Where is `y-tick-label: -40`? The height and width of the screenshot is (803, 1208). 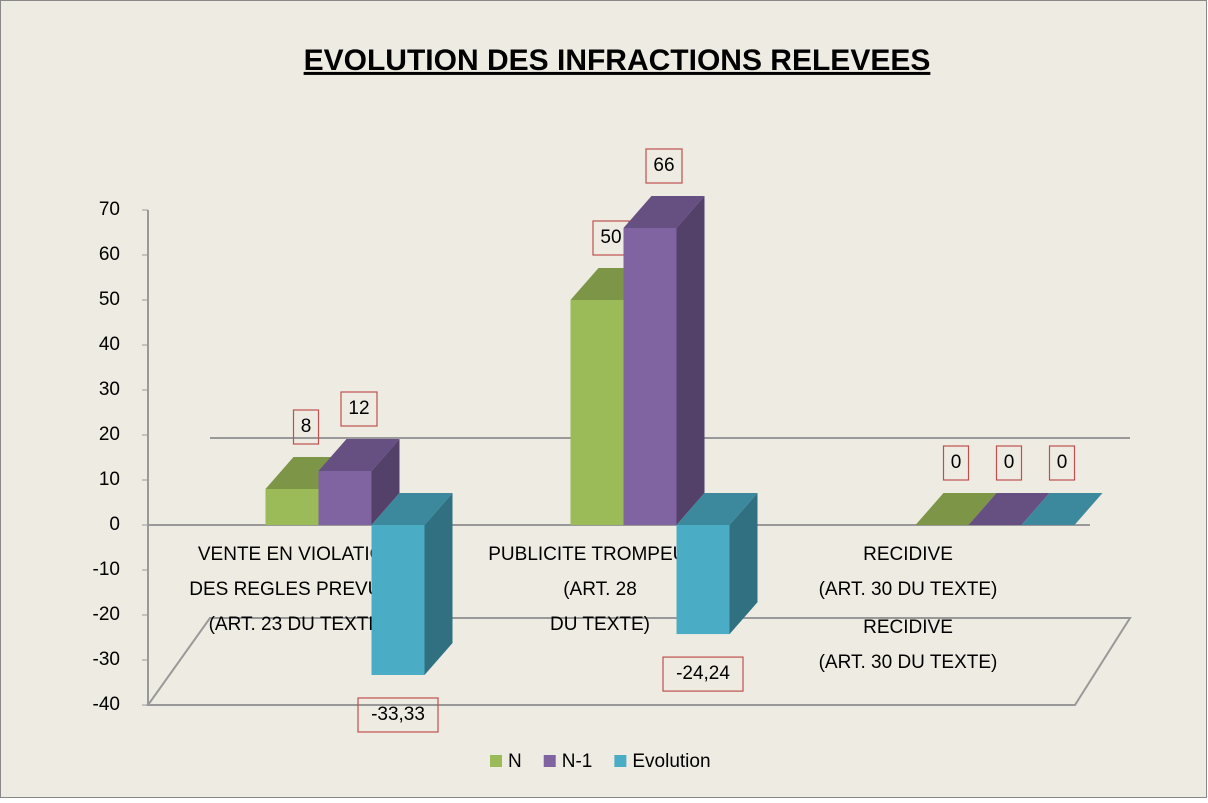
y-tick-label: -40 is located at coordinates (106, 704).